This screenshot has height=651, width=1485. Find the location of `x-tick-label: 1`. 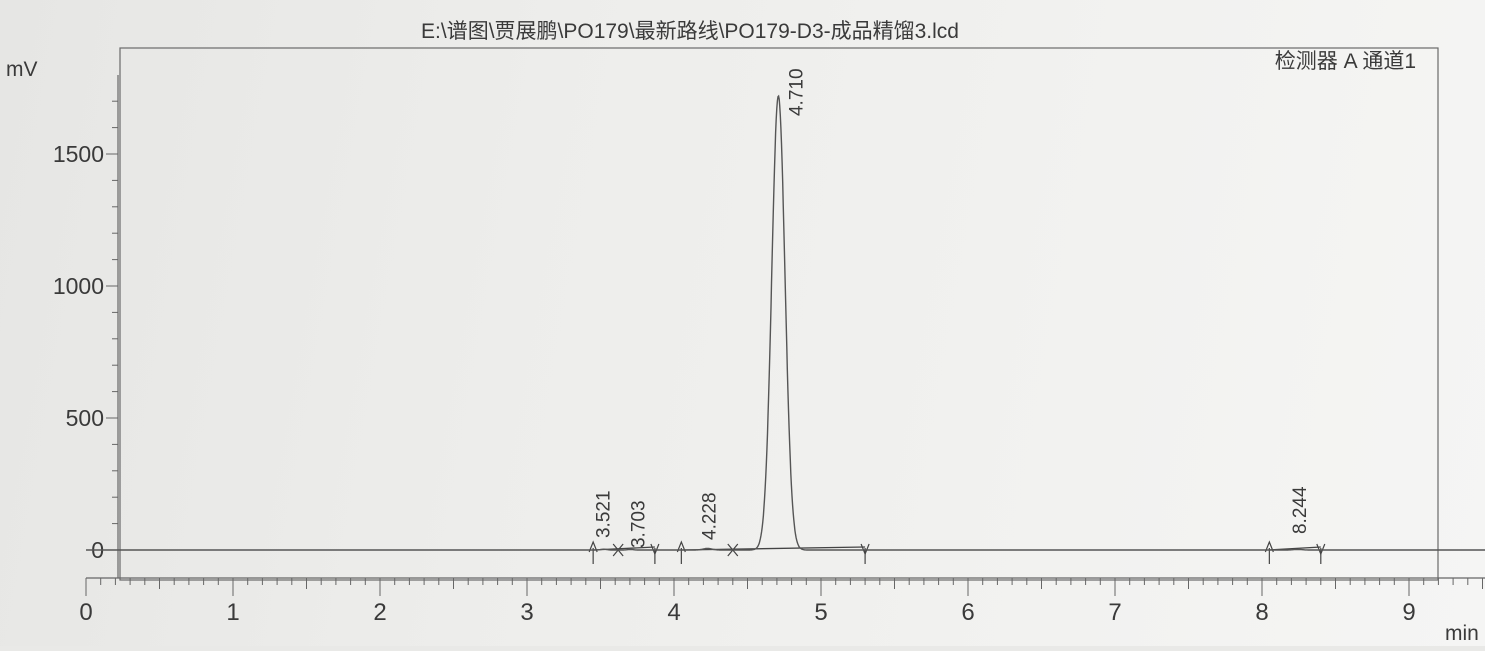

x-tick-label: 1 is located at coordinates (232, 612).